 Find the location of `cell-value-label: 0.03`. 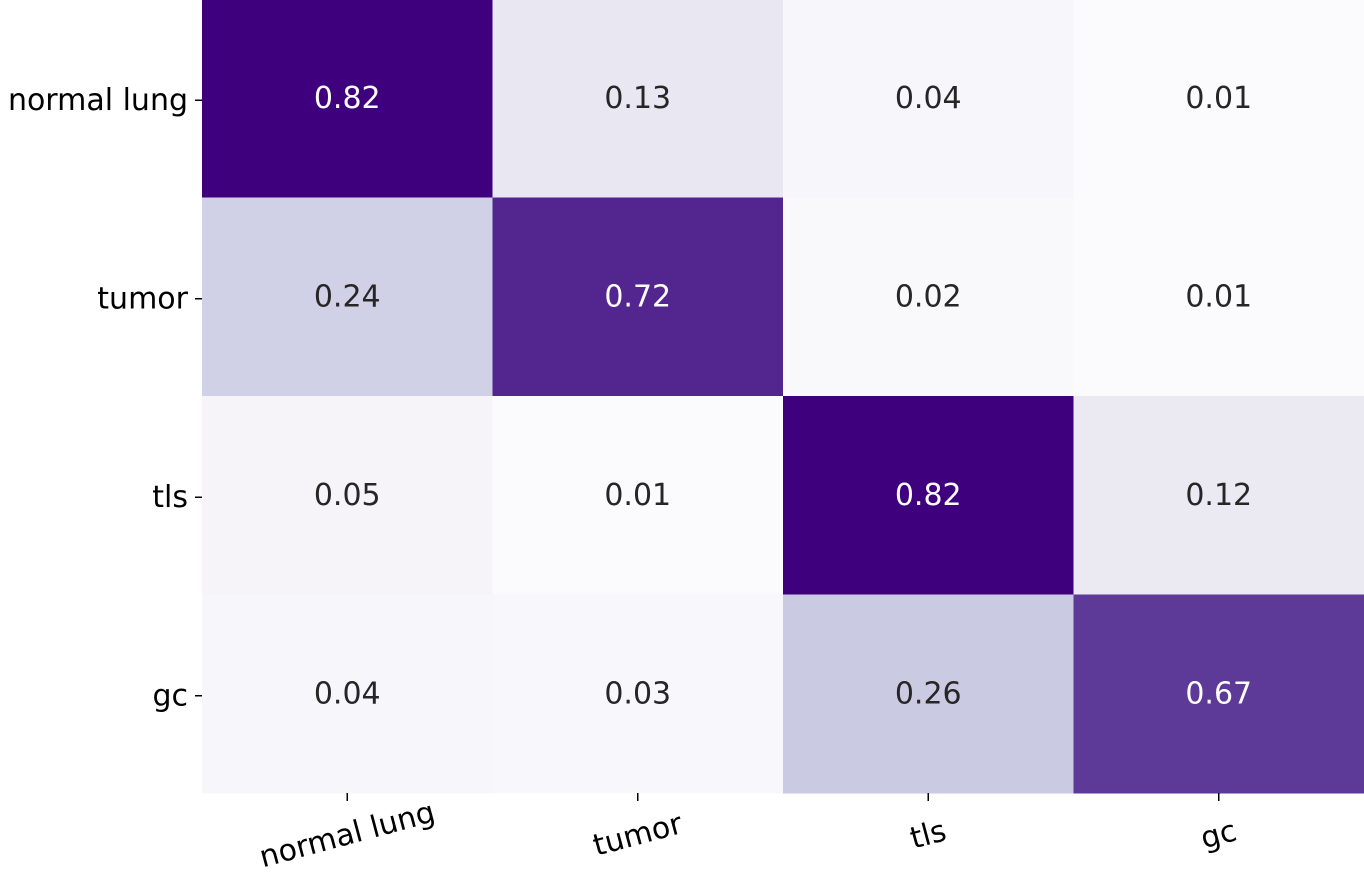

cell-value-label: 0.03 is located at coordinates (637, 693).